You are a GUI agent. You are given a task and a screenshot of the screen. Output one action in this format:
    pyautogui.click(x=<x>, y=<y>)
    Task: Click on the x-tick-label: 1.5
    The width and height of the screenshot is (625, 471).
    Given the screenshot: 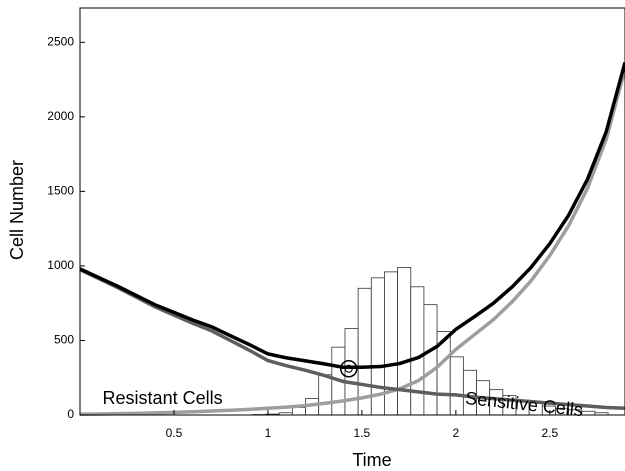 What is the action you would take?
    pyautogui.click(x=362, y=433)
    